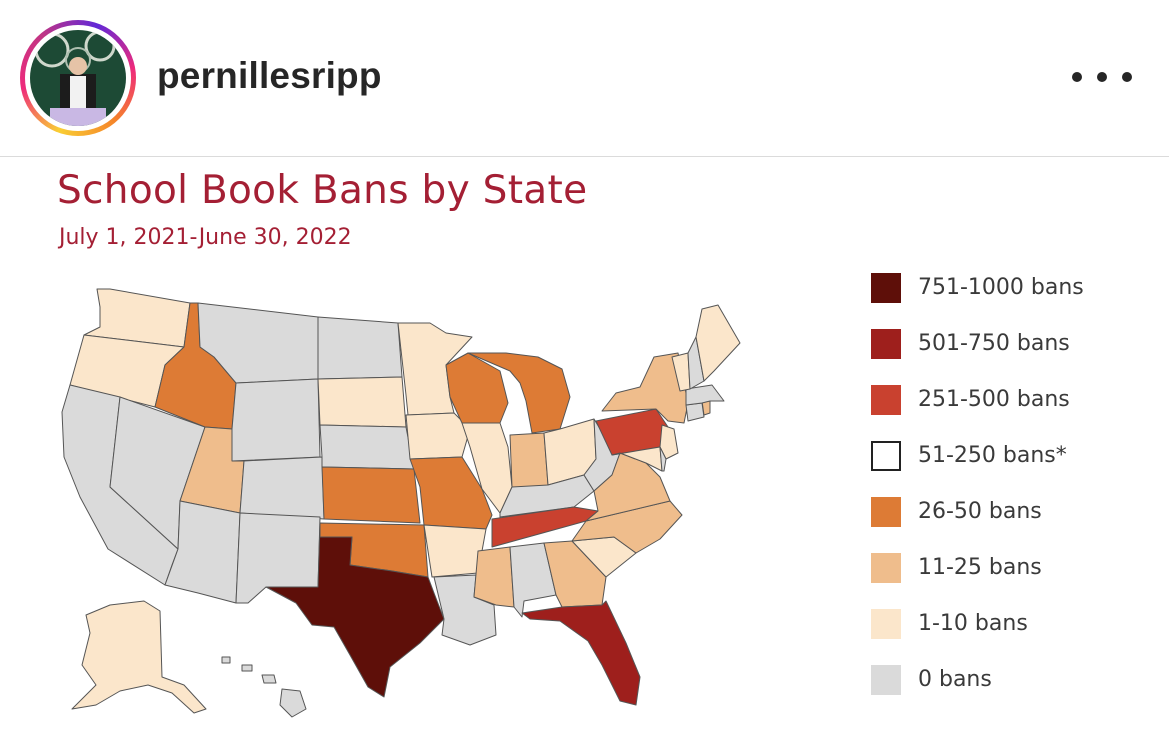 The height and width of the screenshot is (743, 1169). What do you see at coordinates (955, 679) in the screenshot?
I see `legend-label: 0 bans` at bounding box center [955, 679].